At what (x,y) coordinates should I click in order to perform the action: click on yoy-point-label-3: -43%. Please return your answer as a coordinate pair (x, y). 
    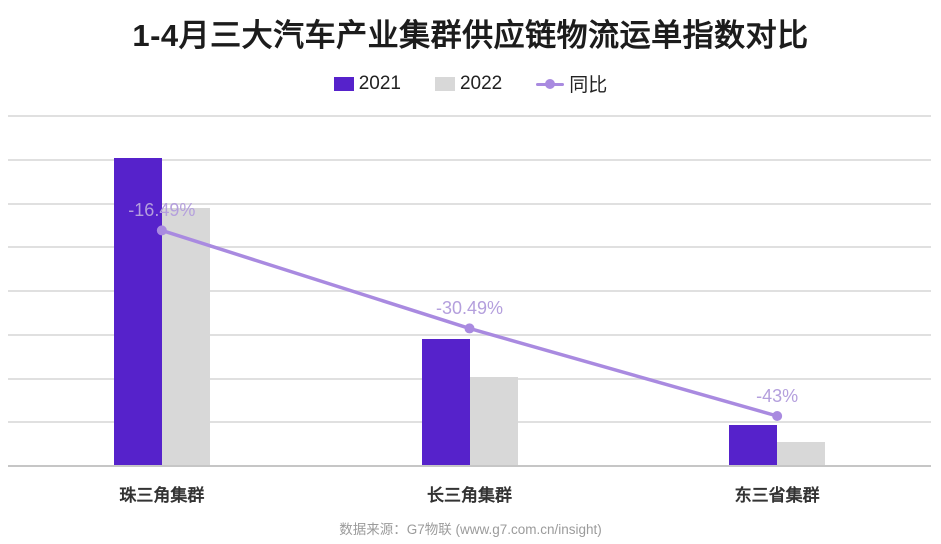
    Looking at the image, I should click on (777, 396).